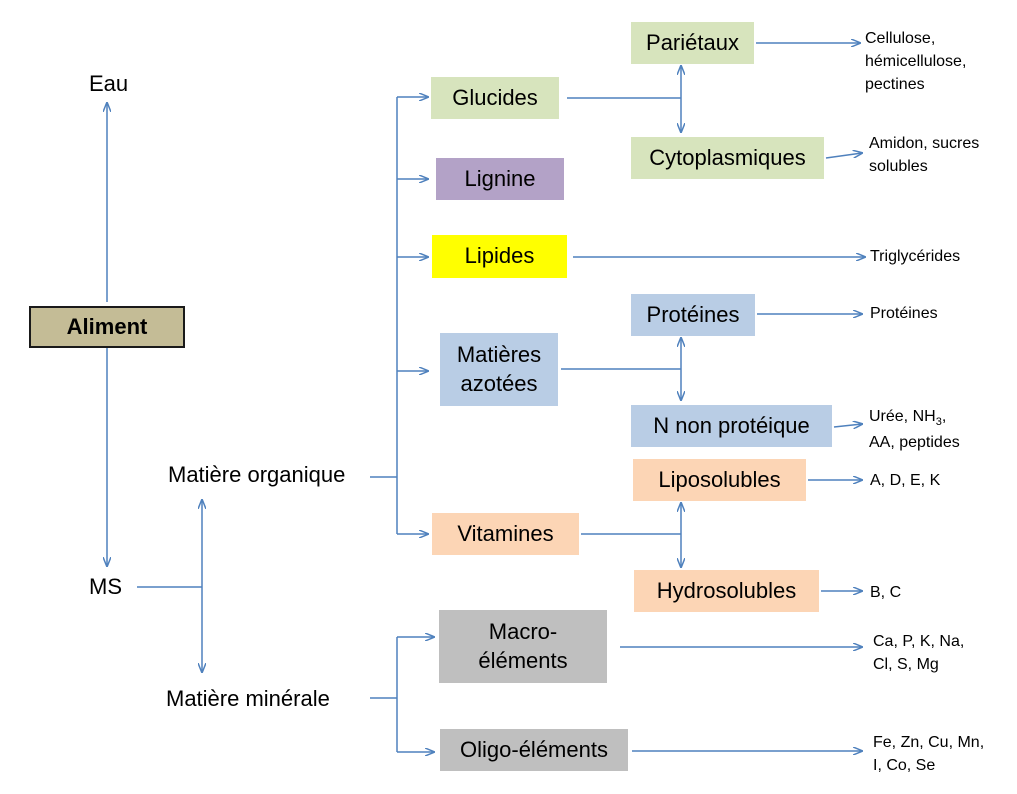 Image resolution: width=1017 pixels, height=794 pixels. I want to click on glucides-box: Glucides, so click(495, 98).